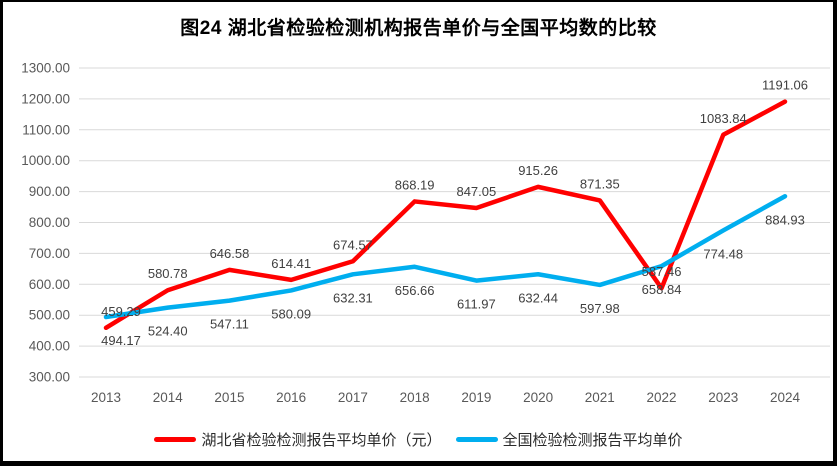 The image size is (837, 466). Describe the element at coordinates (49, 284) in the screenshot. I see `y-tick-label: 600.00` at that location.